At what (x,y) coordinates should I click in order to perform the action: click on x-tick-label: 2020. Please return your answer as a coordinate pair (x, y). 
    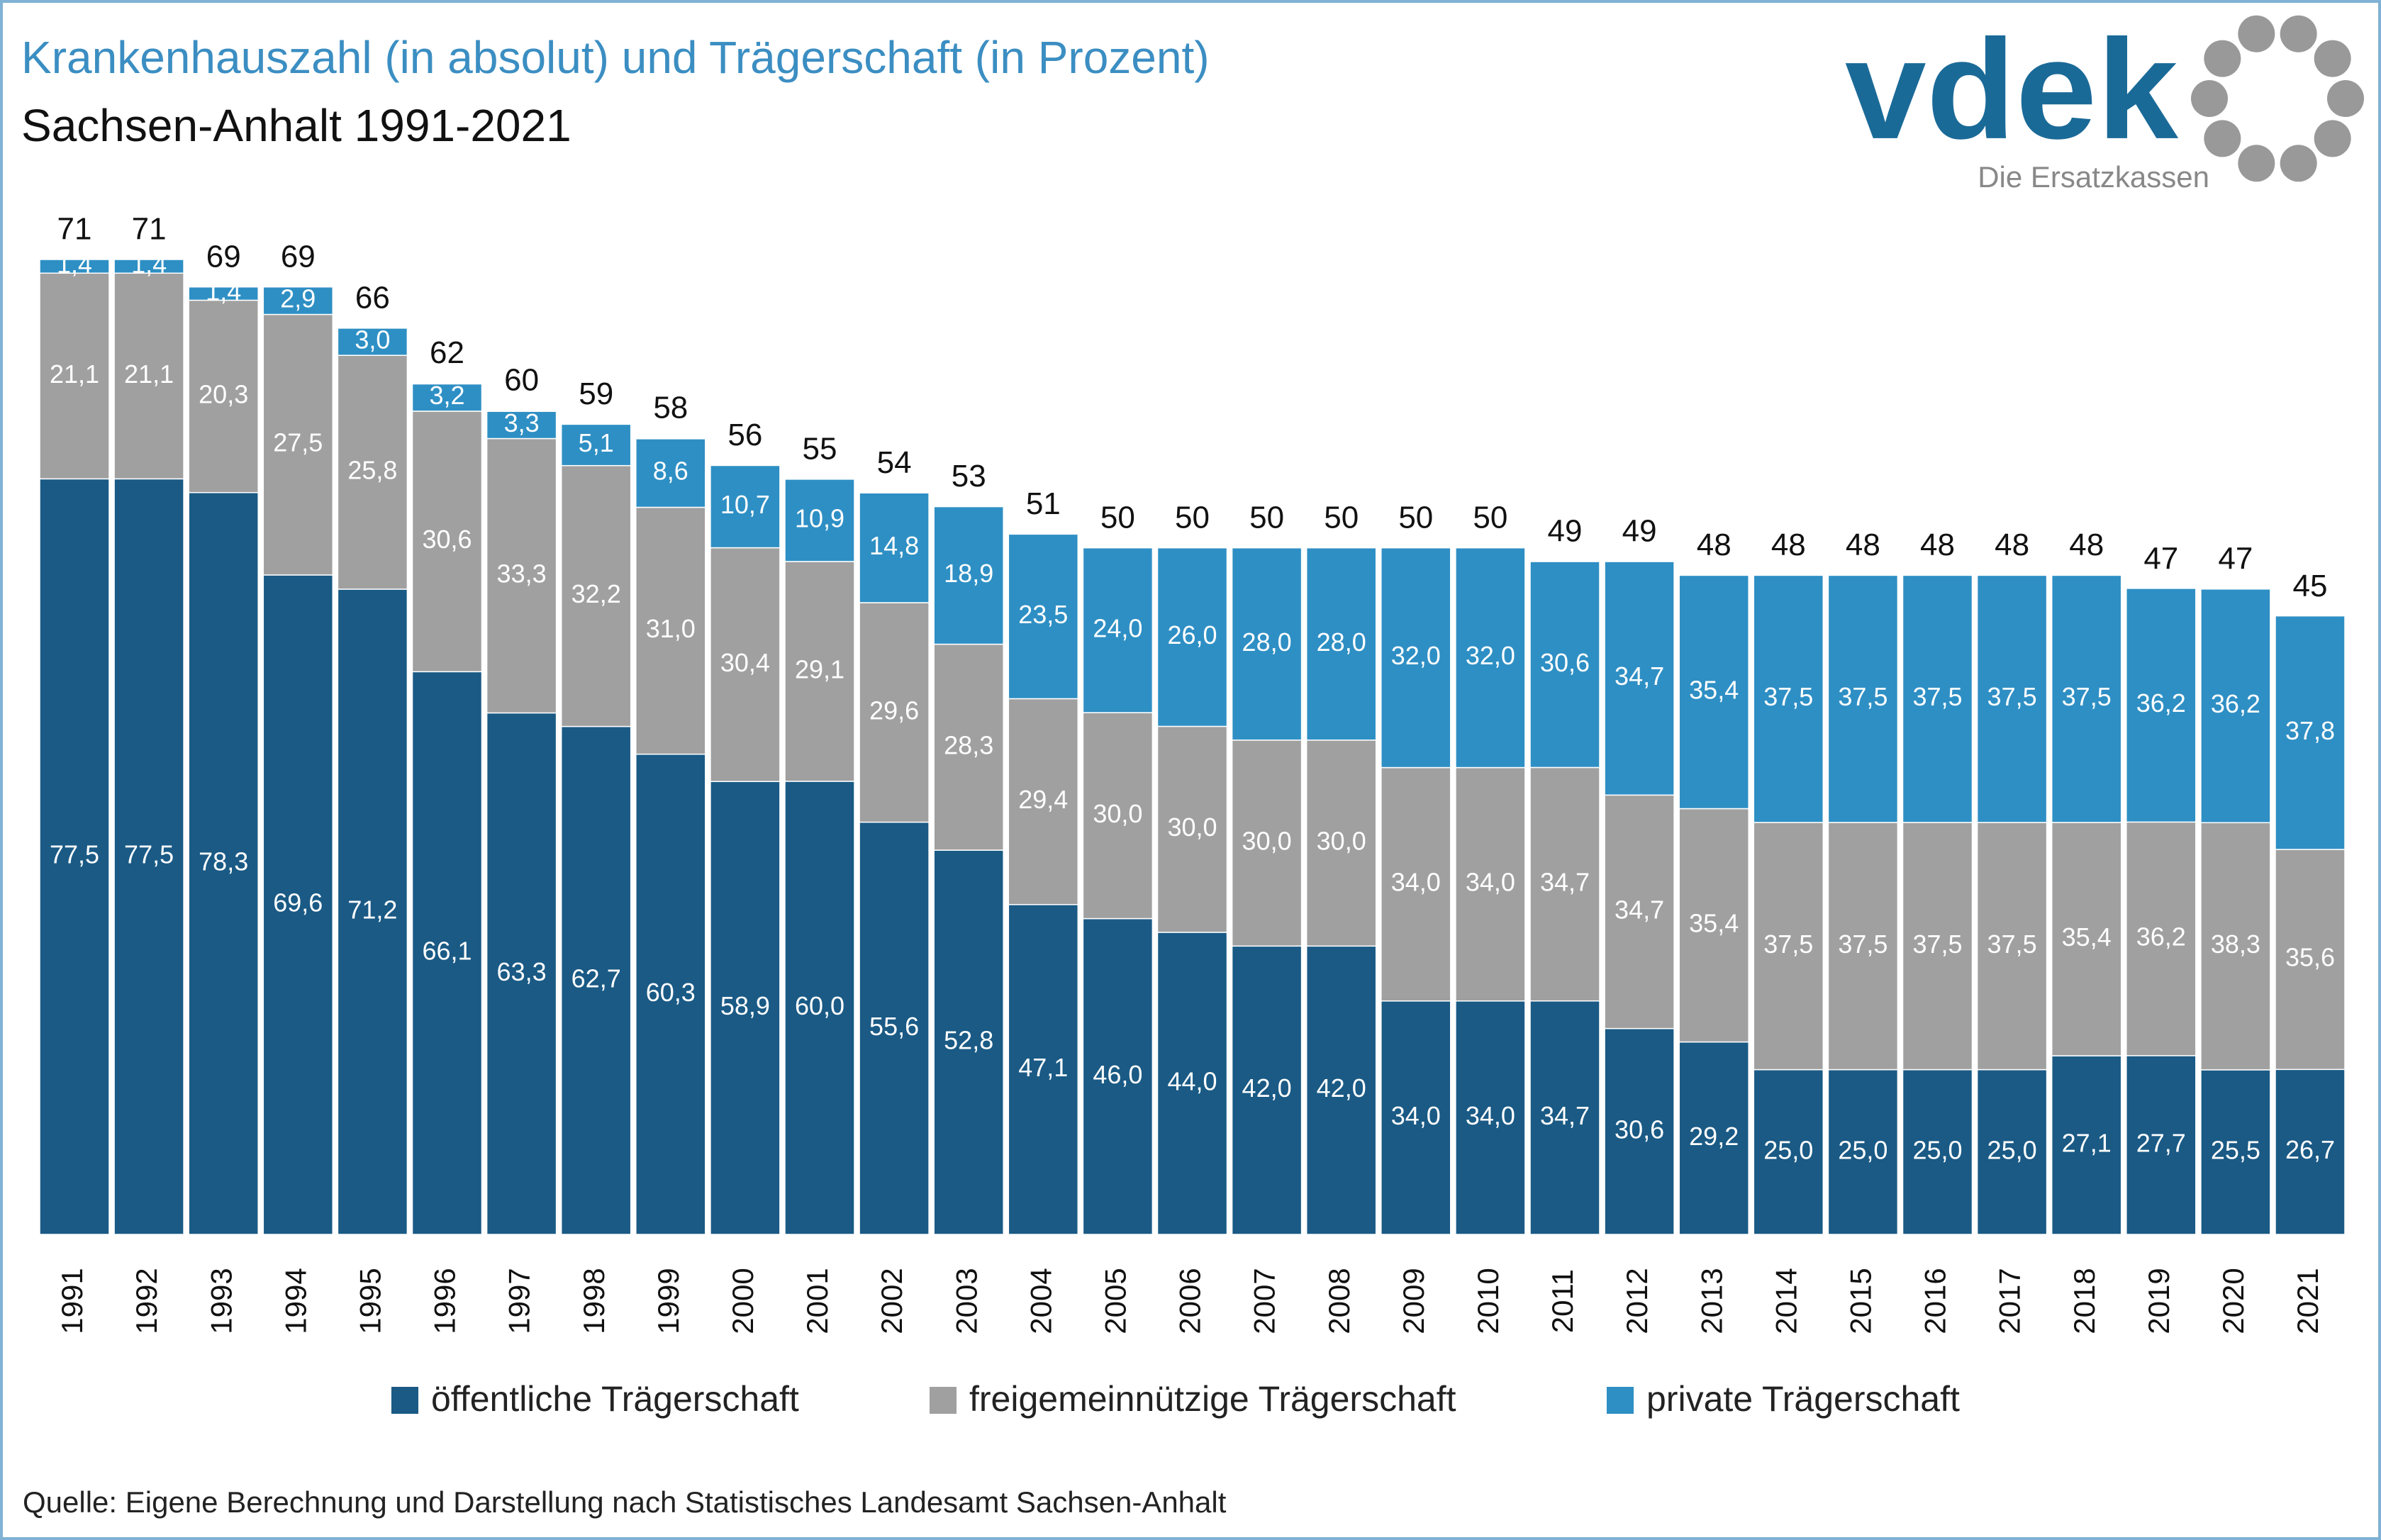
    Looking at the image, I should click on (2233, 1301).